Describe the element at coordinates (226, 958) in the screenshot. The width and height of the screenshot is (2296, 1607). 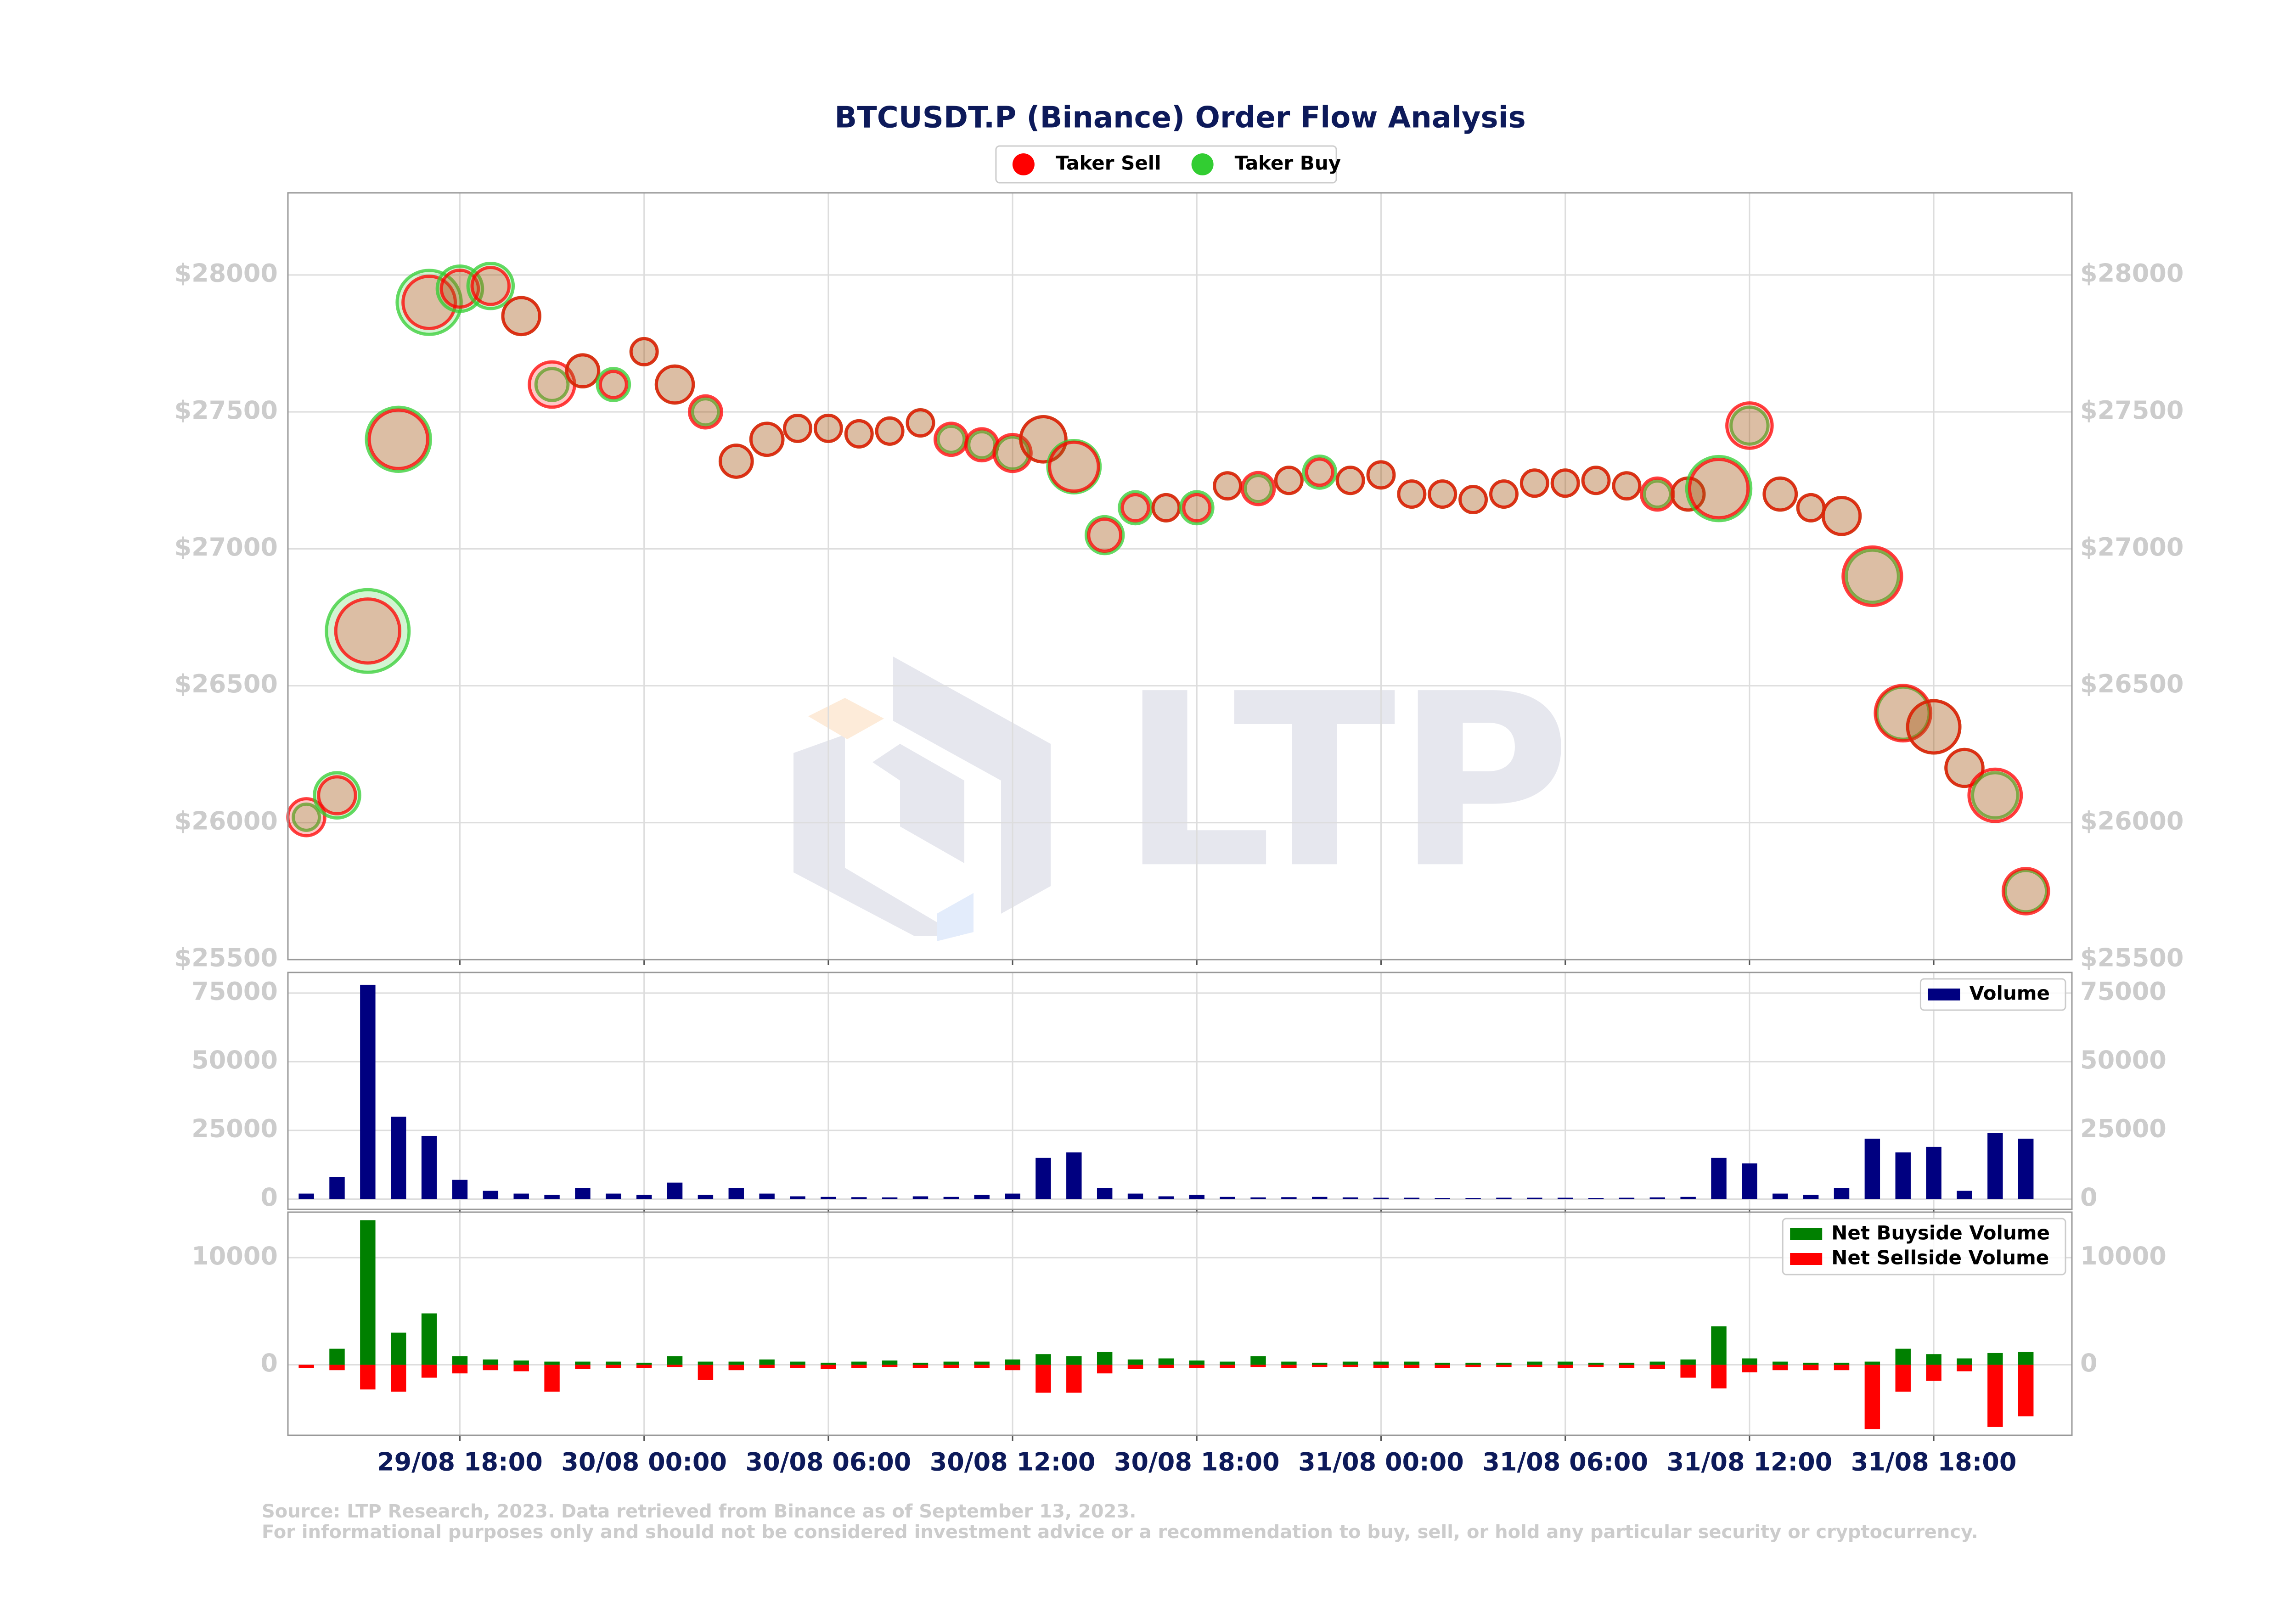
I see `y-tick-label: $25500` at that location.